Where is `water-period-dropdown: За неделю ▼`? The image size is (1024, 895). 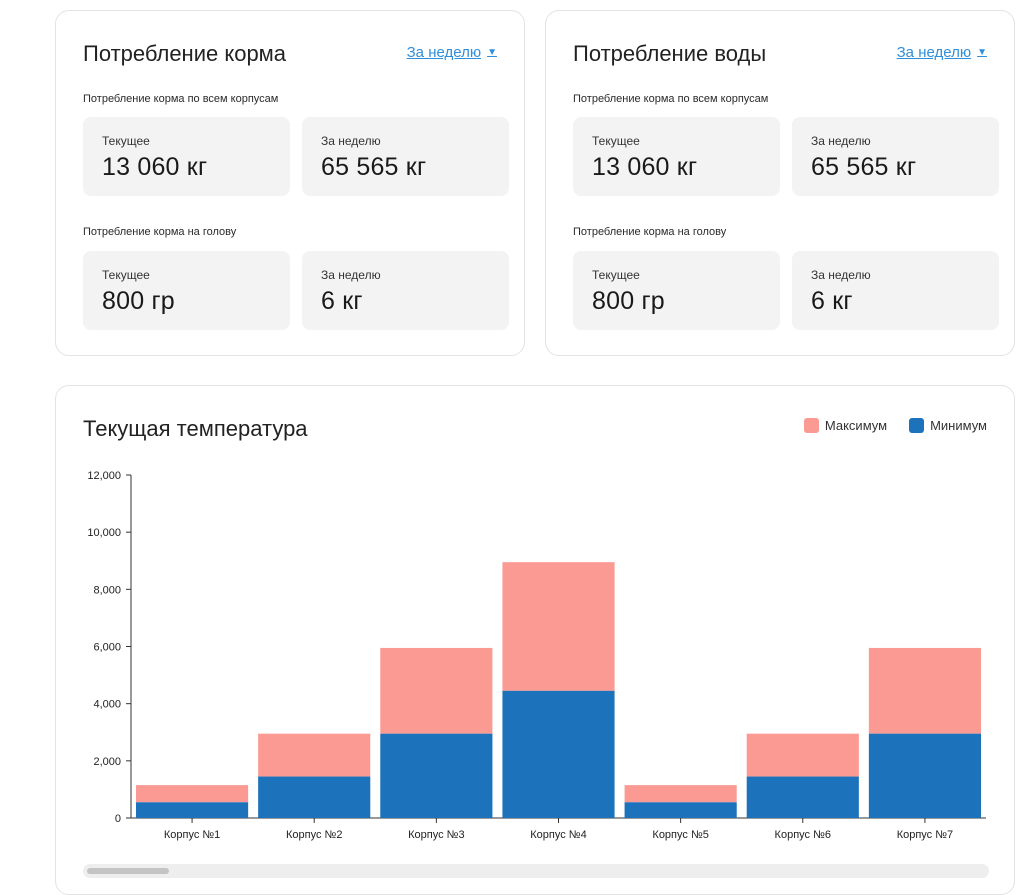
water-period-dropdown: За неделю ▼ is located at coordinates (942, 52).